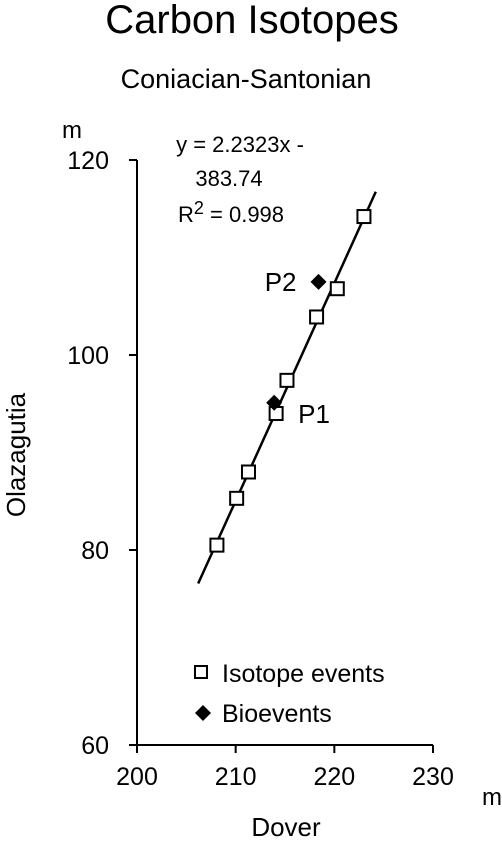 The width and height of the screenshot is (502, 841). What do you see at coordinates (277, 714) in the screenshot?
I see `legend-bioevent-label: Bioevents` at bounding box center [277, 714].